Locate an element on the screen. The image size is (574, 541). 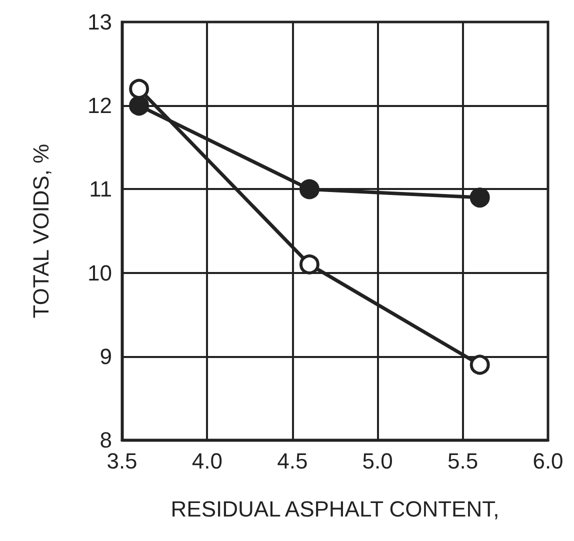
x-tick-label: 6.0 is located at coordinates (548, 461).